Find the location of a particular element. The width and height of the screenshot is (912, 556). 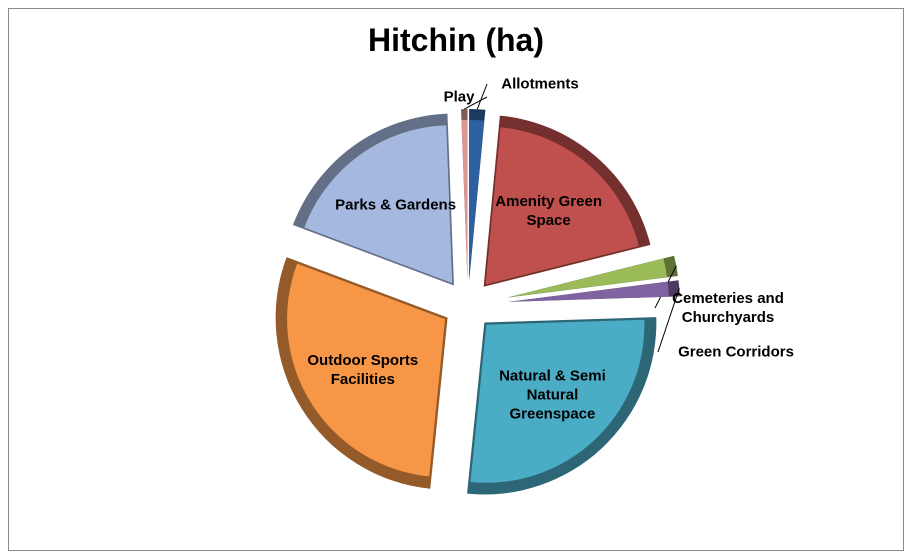

slice-label: Natural & Semi Natural Greenspace is located at coordinates (552, 395).